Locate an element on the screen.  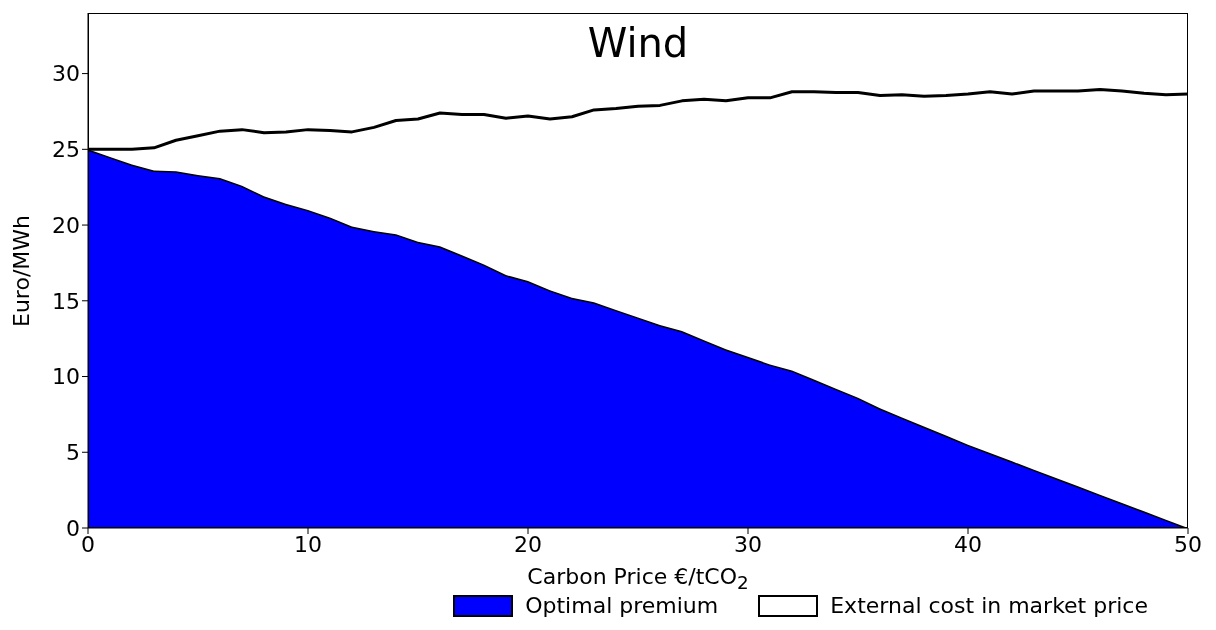
x-tick-label: 40 is located at coordinates (968, 544).